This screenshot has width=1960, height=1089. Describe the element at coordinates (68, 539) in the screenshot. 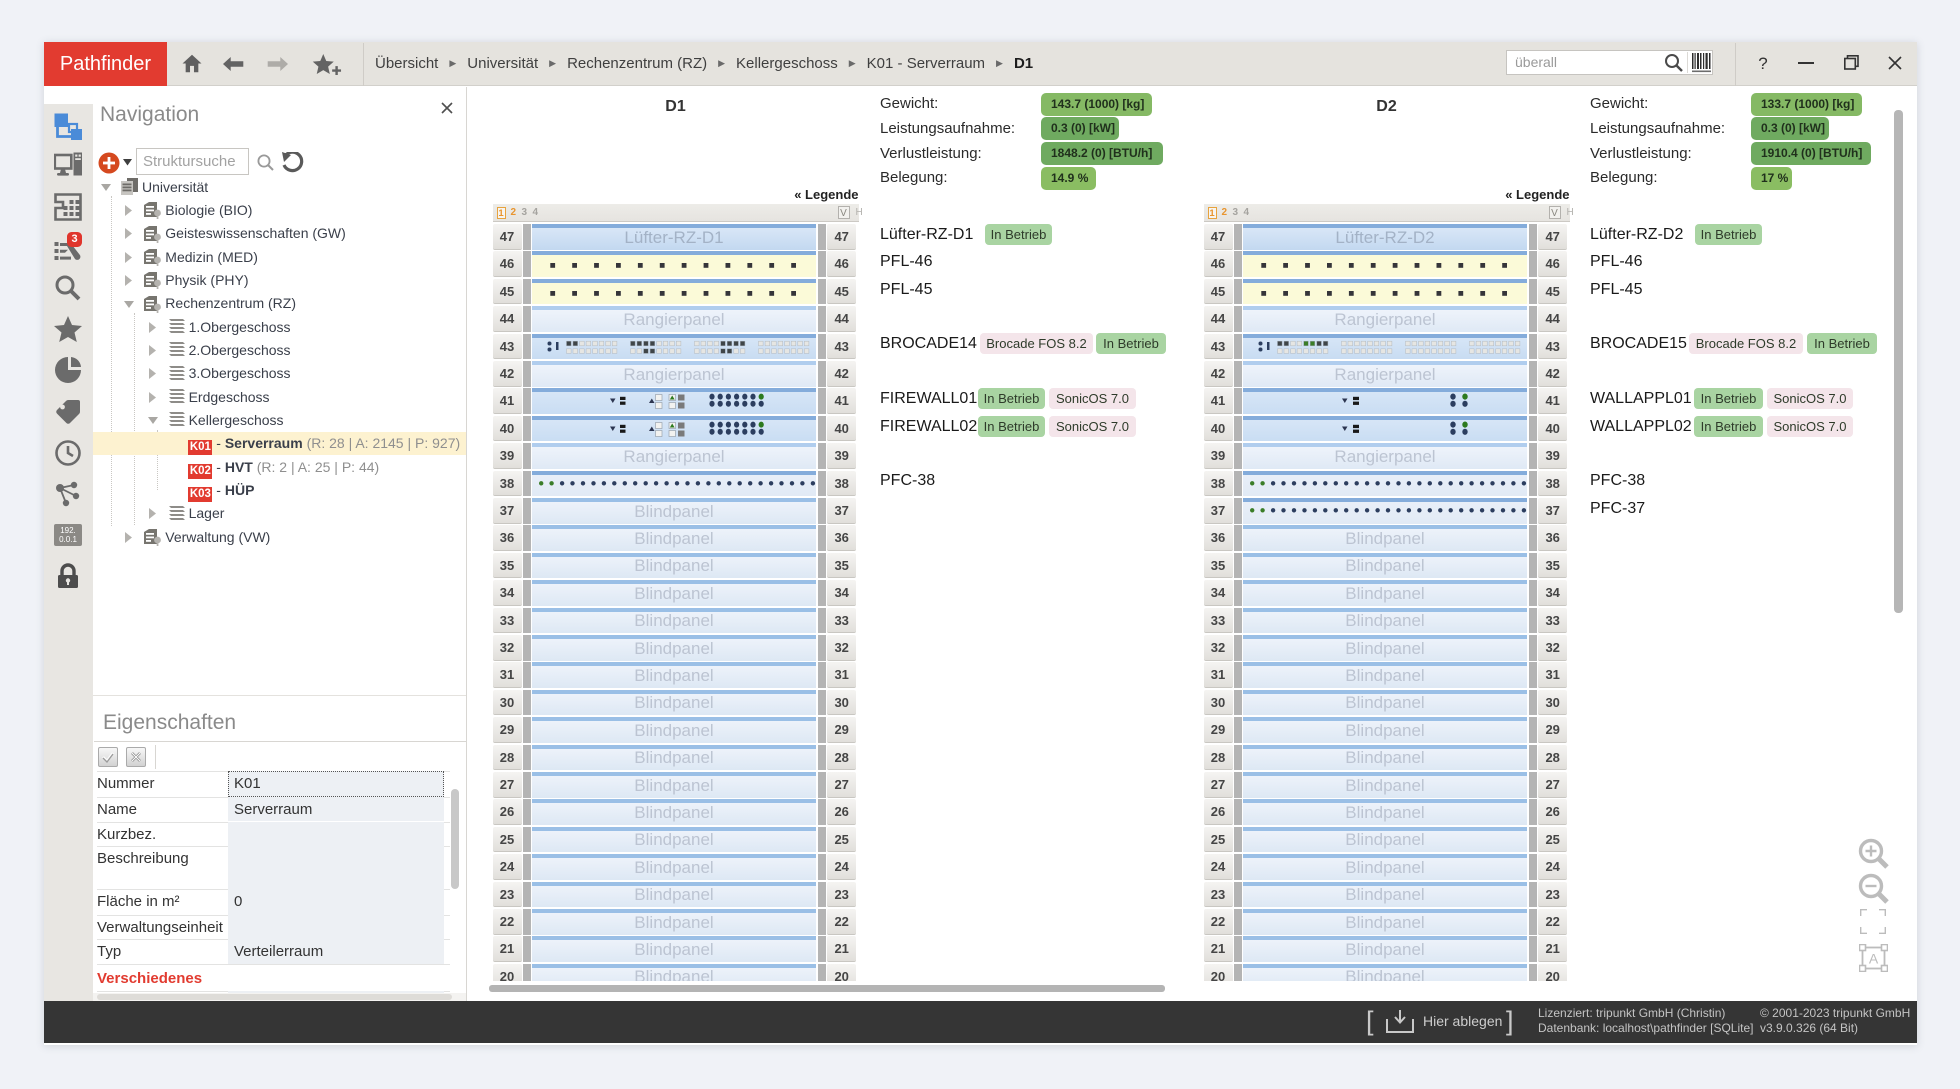

I see `svg-text: 0.0.1` at that location.